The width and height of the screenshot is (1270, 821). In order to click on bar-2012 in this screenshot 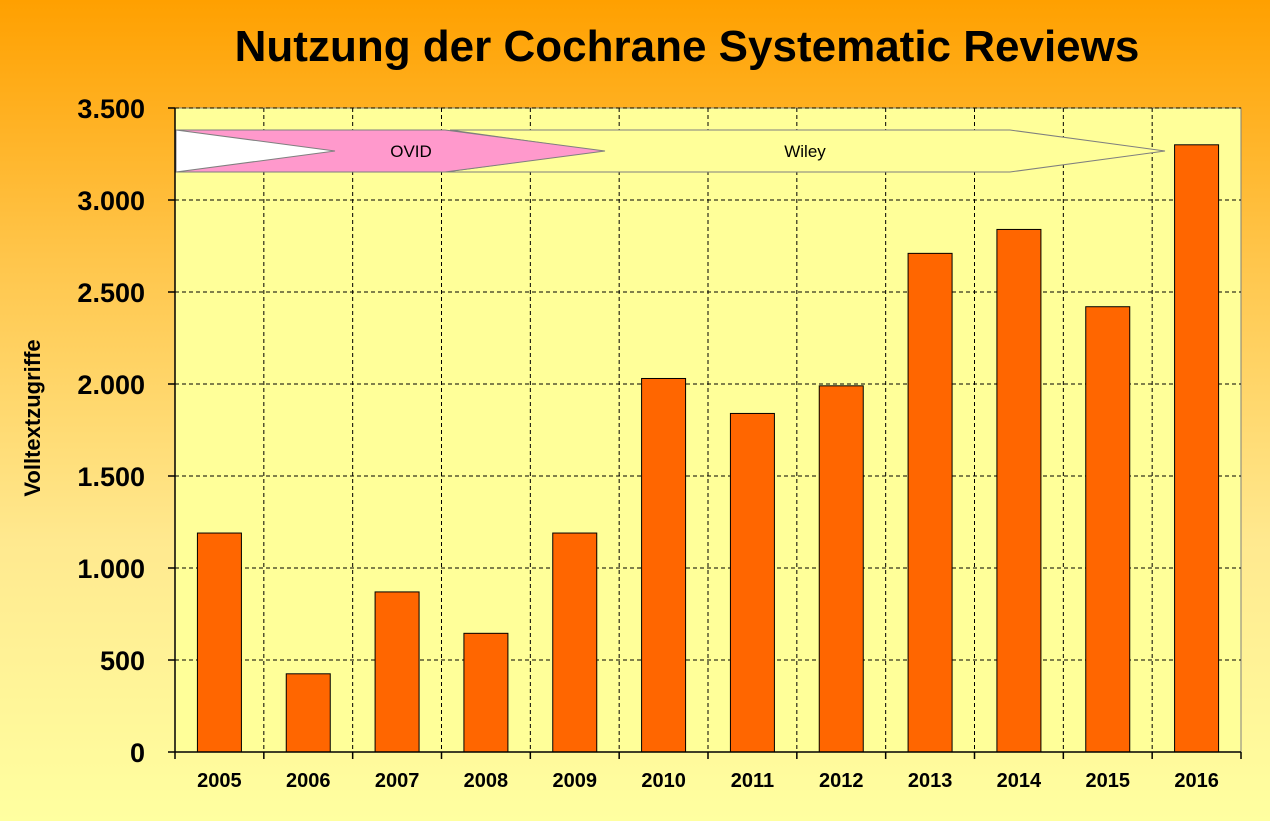, I will do `click(841, 569)`.